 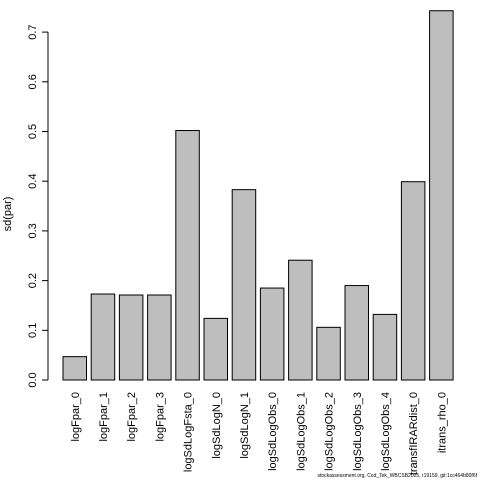 What do you see at coordinates (76, 417) in the screenshot?
I see `x-tick-label: logFpar_0` at bounding box center [76, 417].